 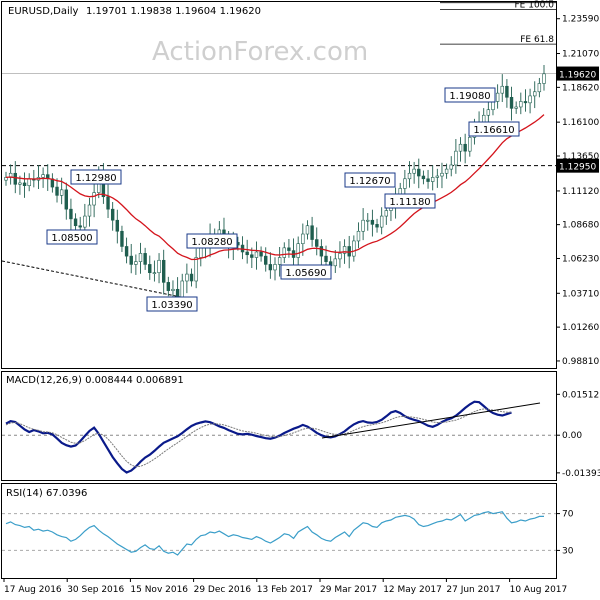 I want to click on price-annotation-label: 1.19080, so click(x=469, y=96).